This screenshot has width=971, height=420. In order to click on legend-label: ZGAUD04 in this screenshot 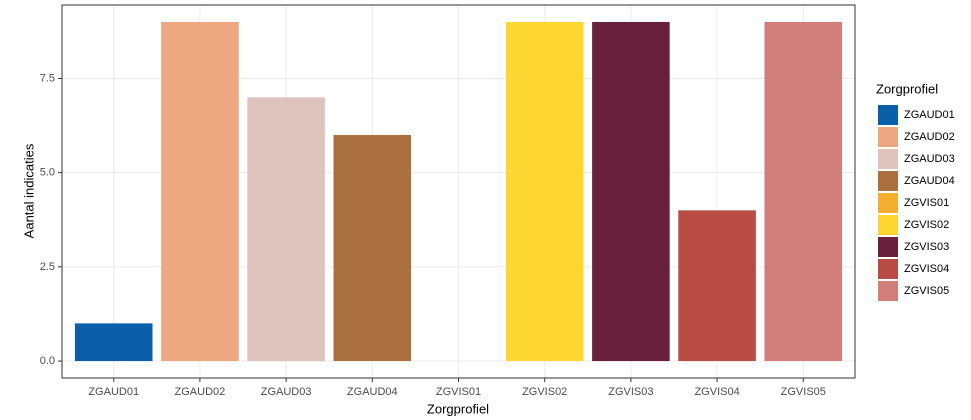, I will do `click(929, 181)`.